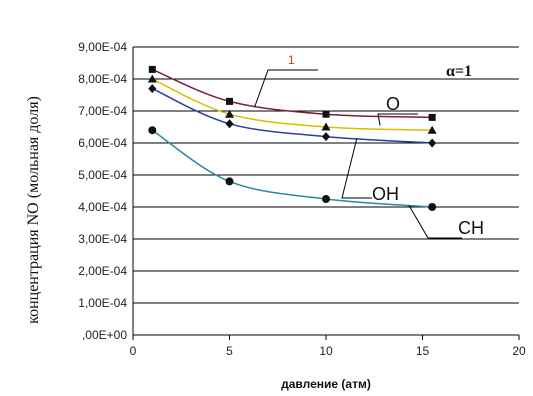 The height and width of the screenshot is (396, 533). Describe the element at coordinates (102, 271) in the screenshot. I see `y-tick-label: 2,00E-04` at that location.